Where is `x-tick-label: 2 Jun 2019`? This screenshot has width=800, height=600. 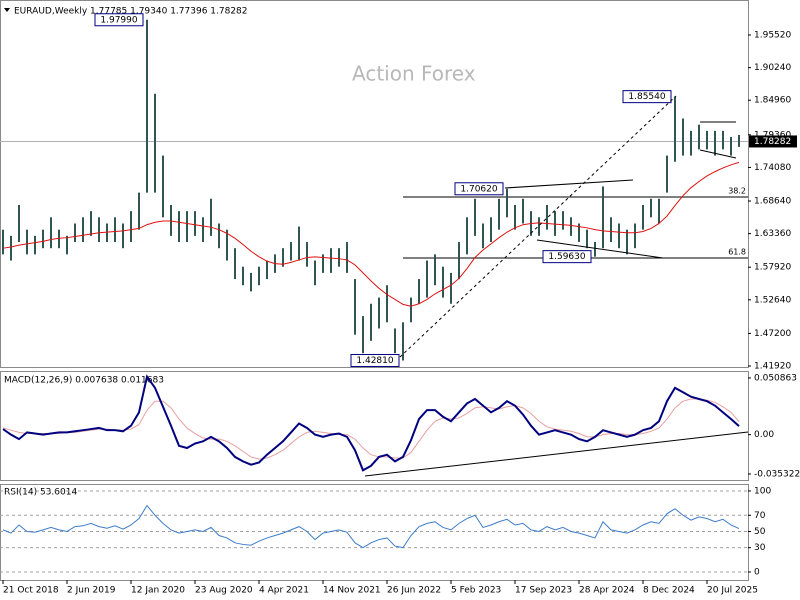 x-tick-label: 2 Jun 2019 is located at coordinates (91, 591).